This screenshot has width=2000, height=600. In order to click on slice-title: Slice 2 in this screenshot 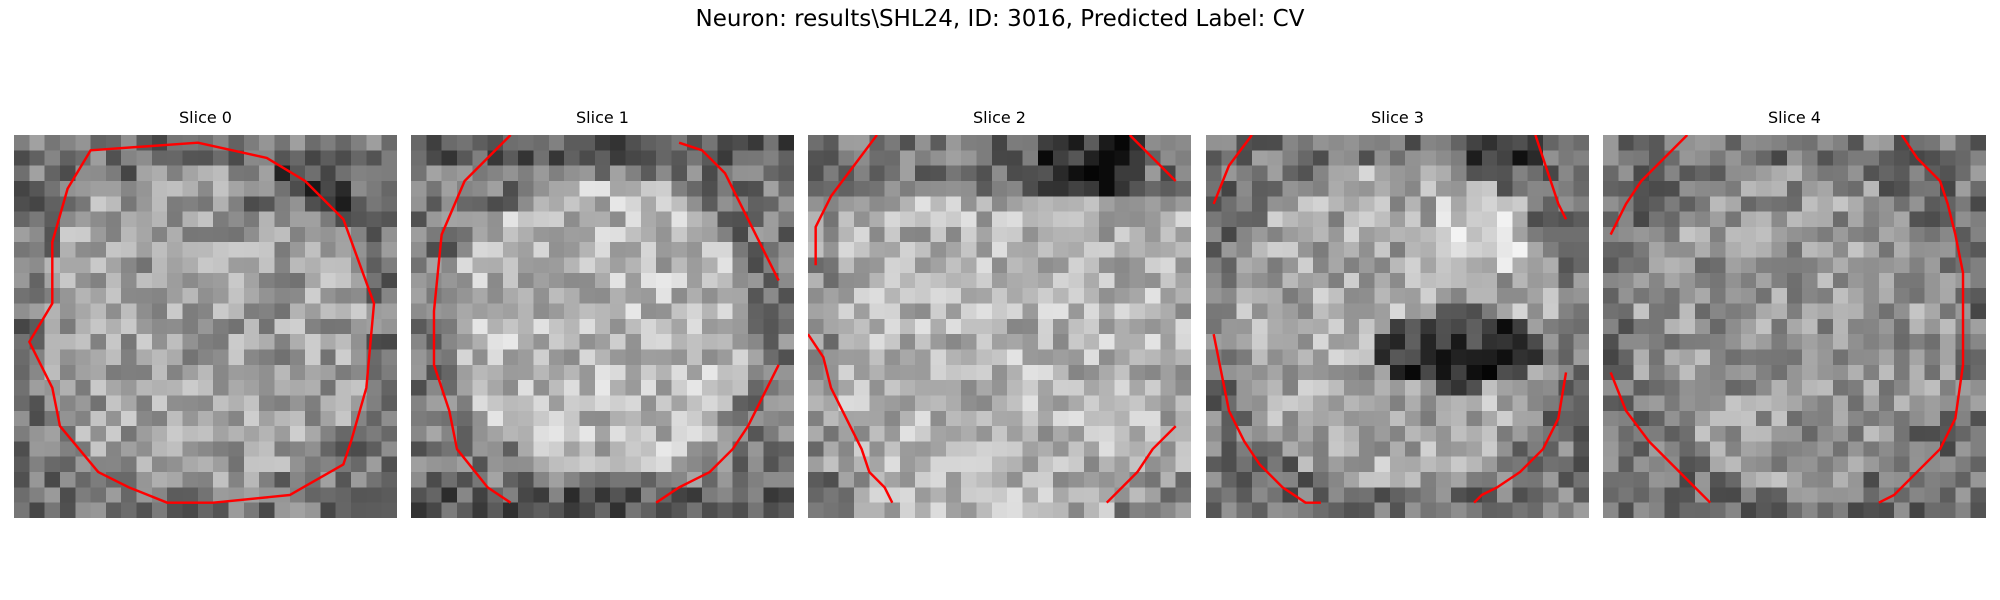, I will do `click(999, 117)`.